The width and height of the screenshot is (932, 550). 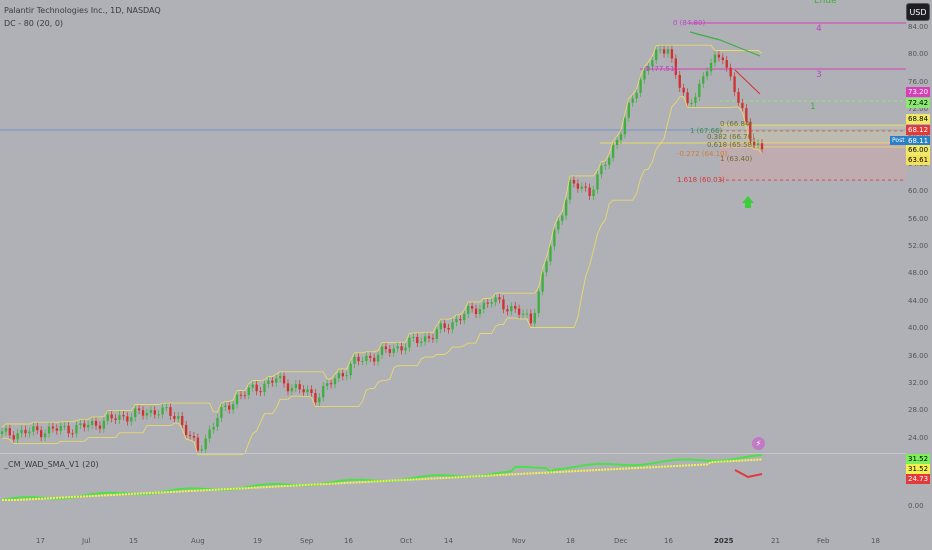 What do you see at coordinates (916, 506) in the screenshot?
I see `osc-axis-tick: 0.00` at bounding box center [916, 506].